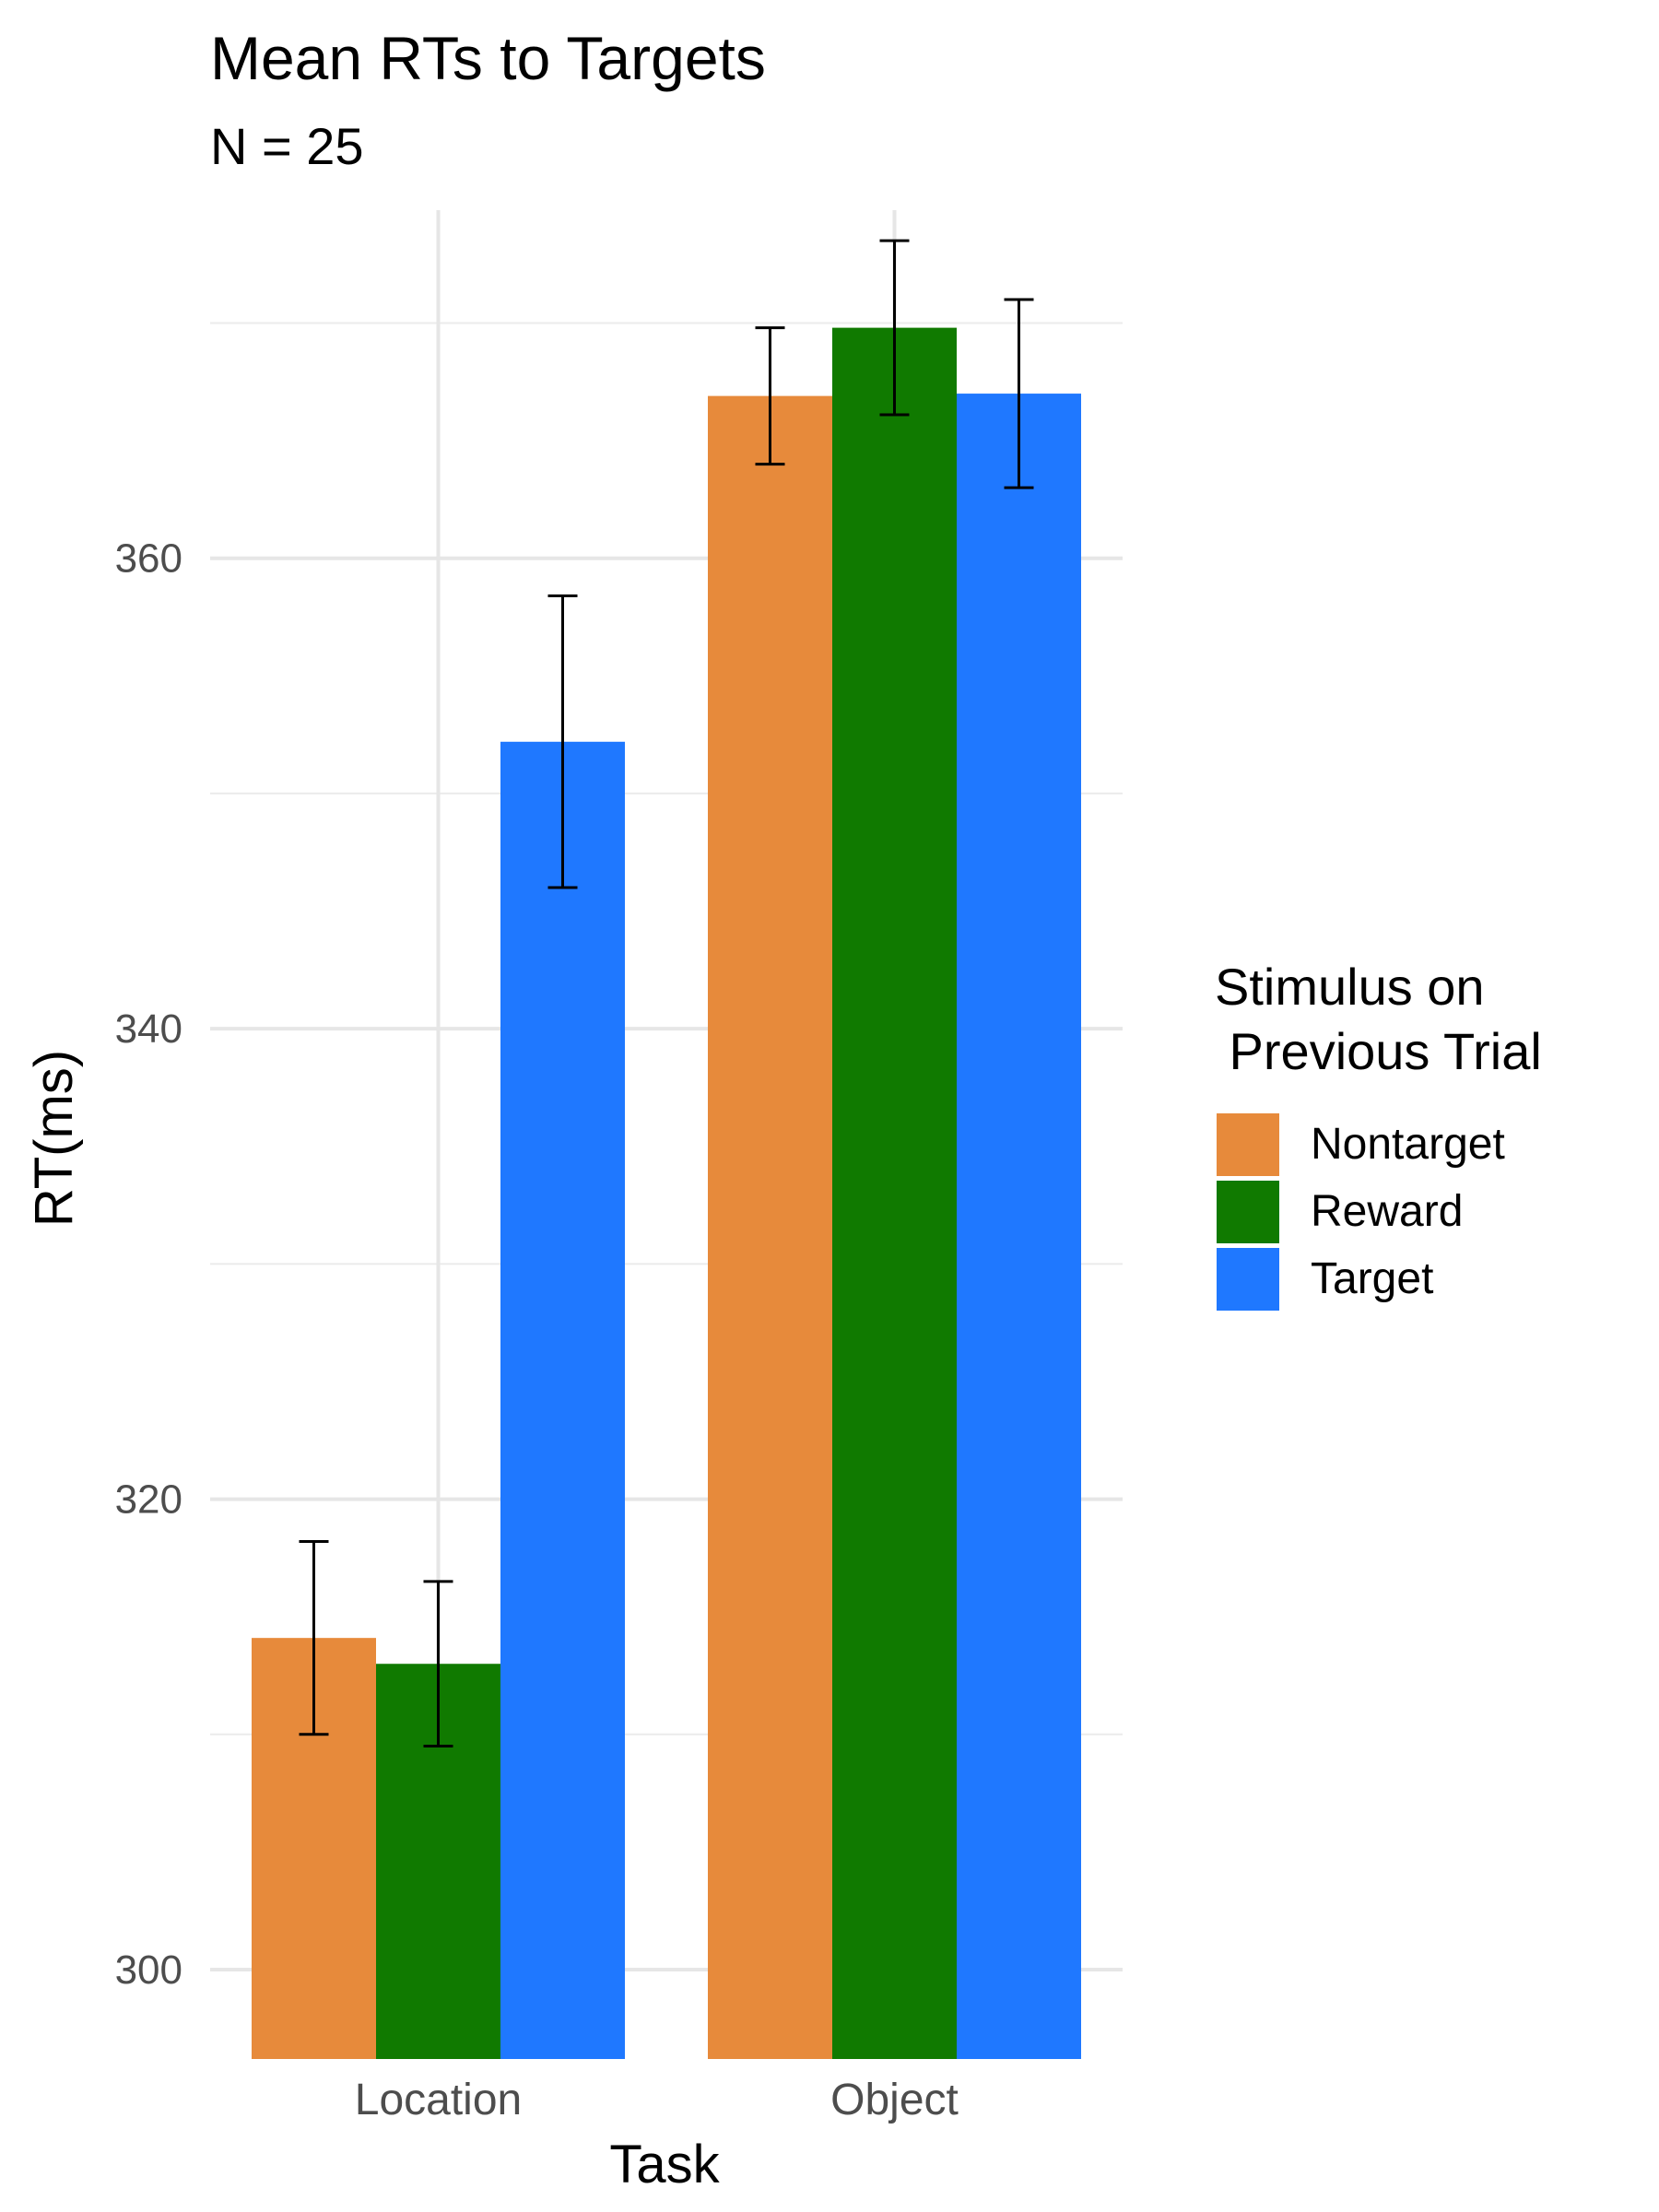 This screenshot has width=1659, height=2212. Describe the element at coordinates (148, 1970) in the screenshot. I see `y-tick-label: 300` at that location.